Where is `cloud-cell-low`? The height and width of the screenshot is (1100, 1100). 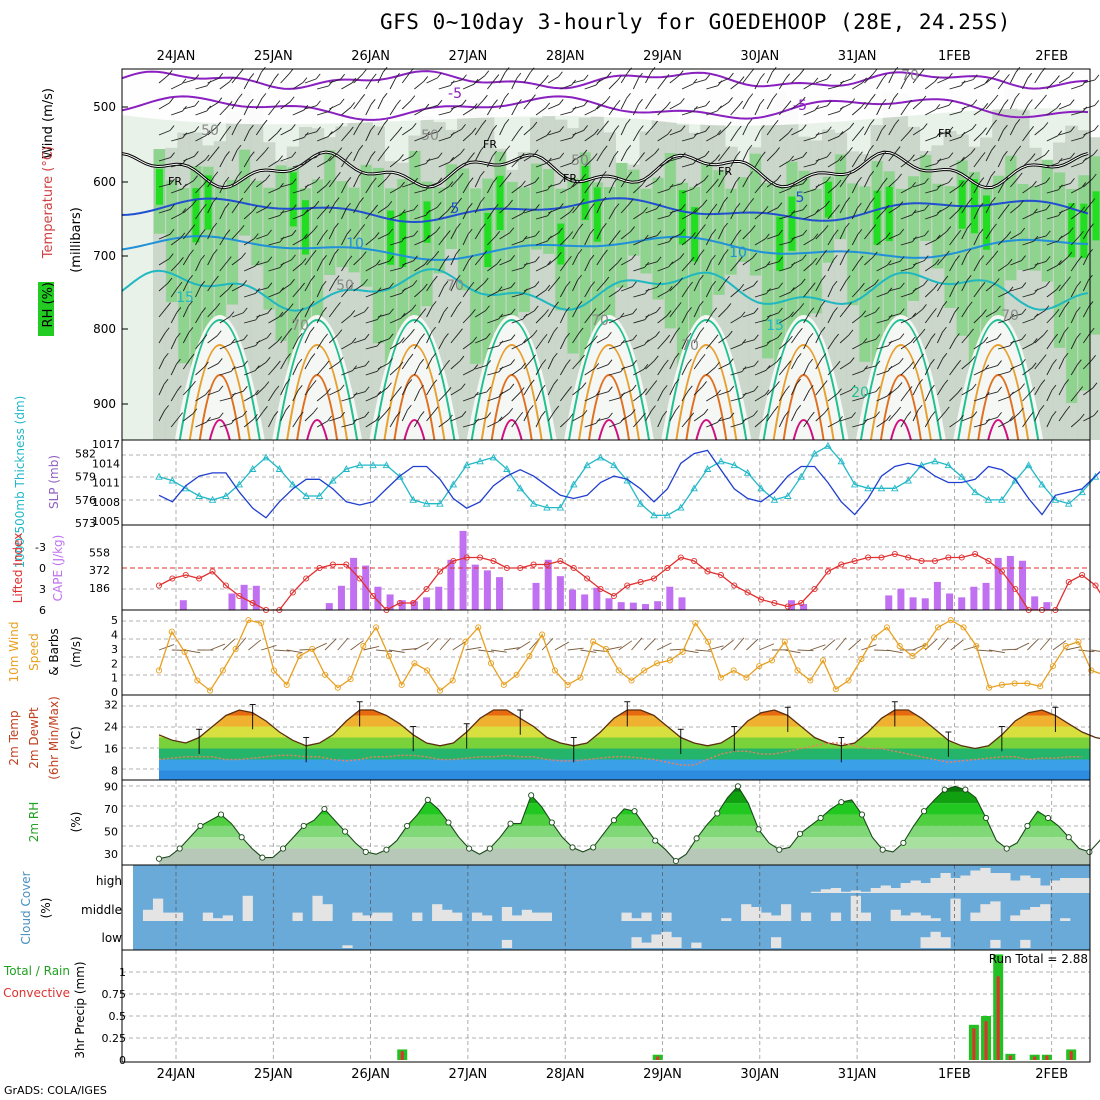 cloud-cell-low is located at coordinates (935, 939).